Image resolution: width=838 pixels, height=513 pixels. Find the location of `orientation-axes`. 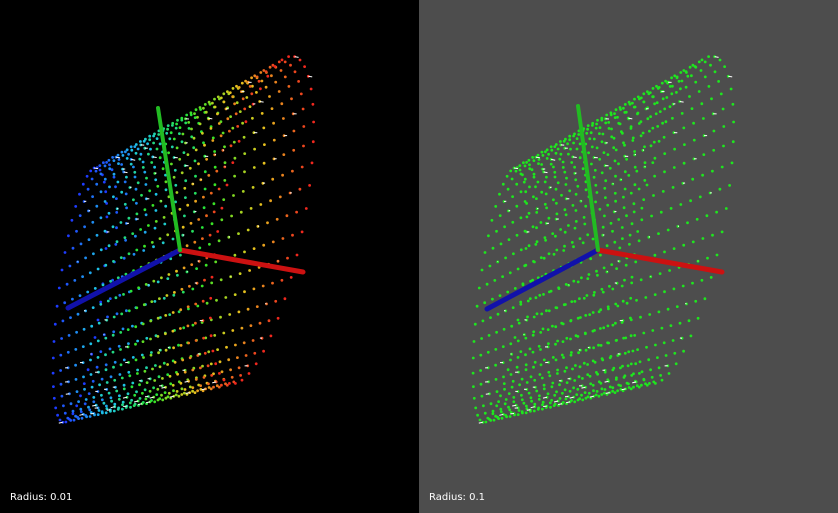

orientation-axes is located at coordinates (185, 208).